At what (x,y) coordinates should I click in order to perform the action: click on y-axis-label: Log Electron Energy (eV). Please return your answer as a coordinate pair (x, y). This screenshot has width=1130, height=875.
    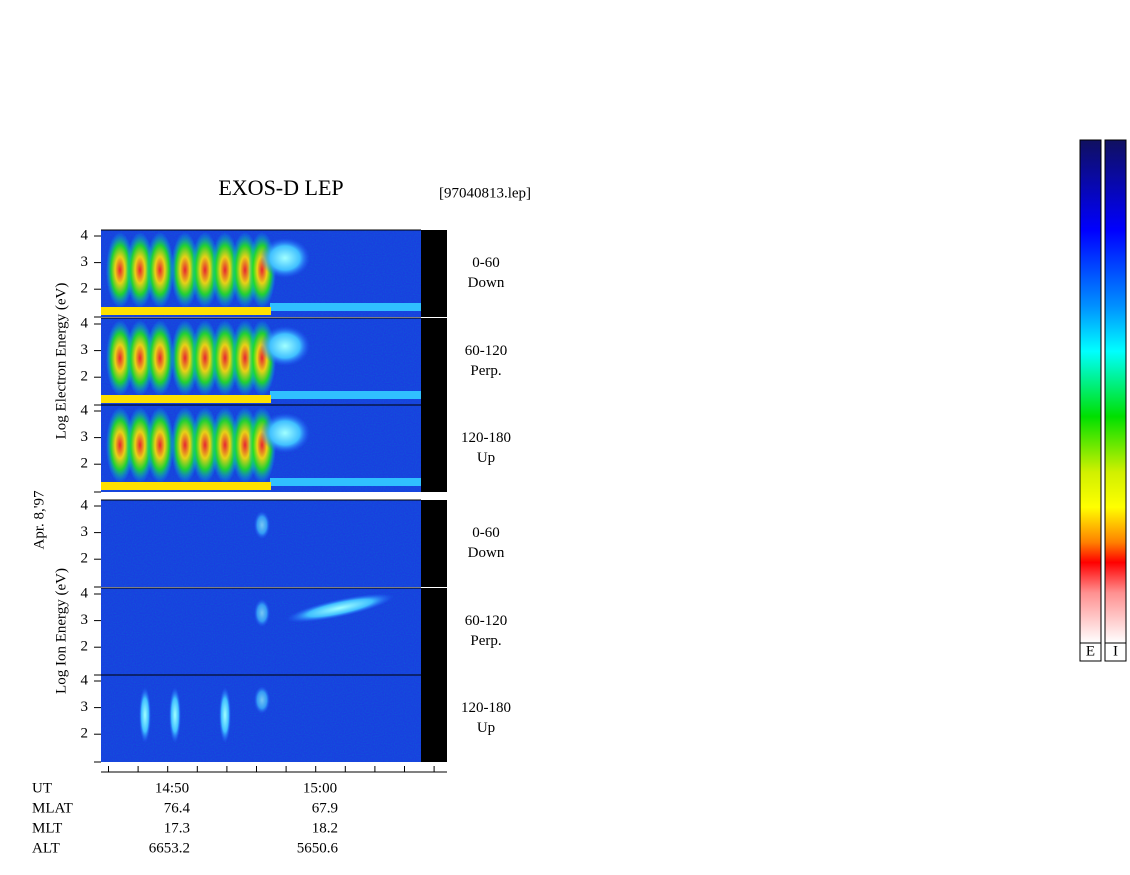
    Looking at the image, I should click on (61, 361).